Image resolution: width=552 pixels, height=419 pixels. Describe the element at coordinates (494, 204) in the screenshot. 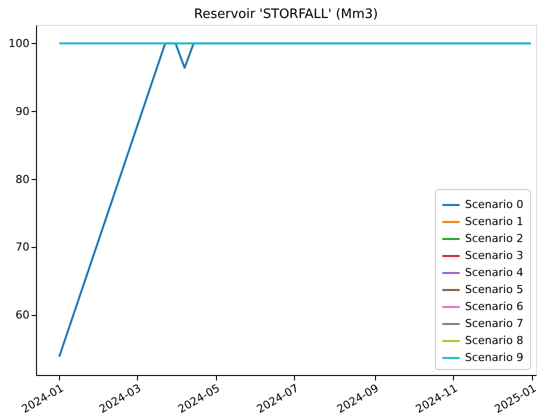

I see `legend-label: Scenario 0` at that location.